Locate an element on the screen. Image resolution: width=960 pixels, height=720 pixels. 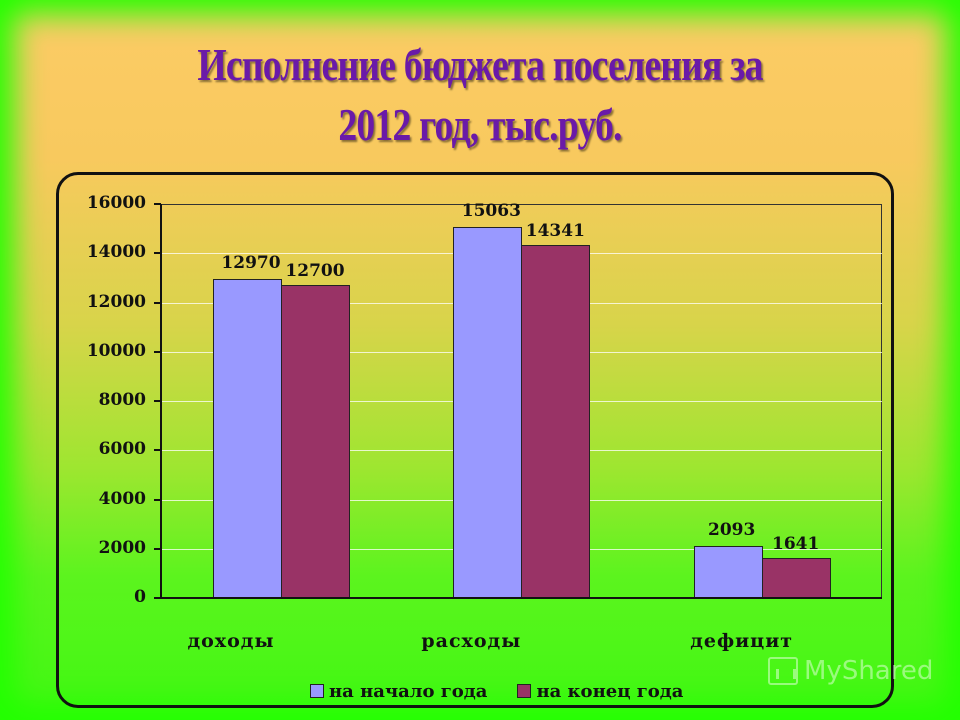
x-category-label: дефицит is located at coordinates (742, 641).